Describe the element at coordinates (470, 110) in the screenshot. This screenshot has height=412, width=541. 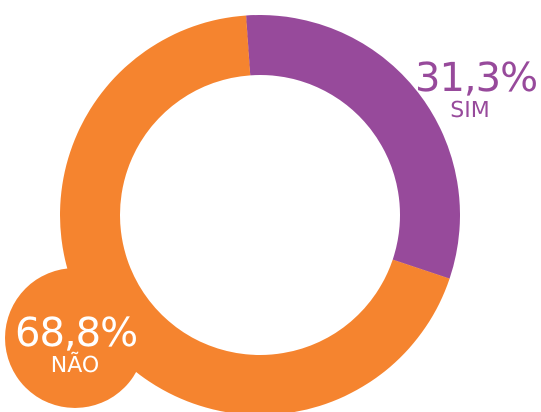
I see `slice-label: SIM` at that location.